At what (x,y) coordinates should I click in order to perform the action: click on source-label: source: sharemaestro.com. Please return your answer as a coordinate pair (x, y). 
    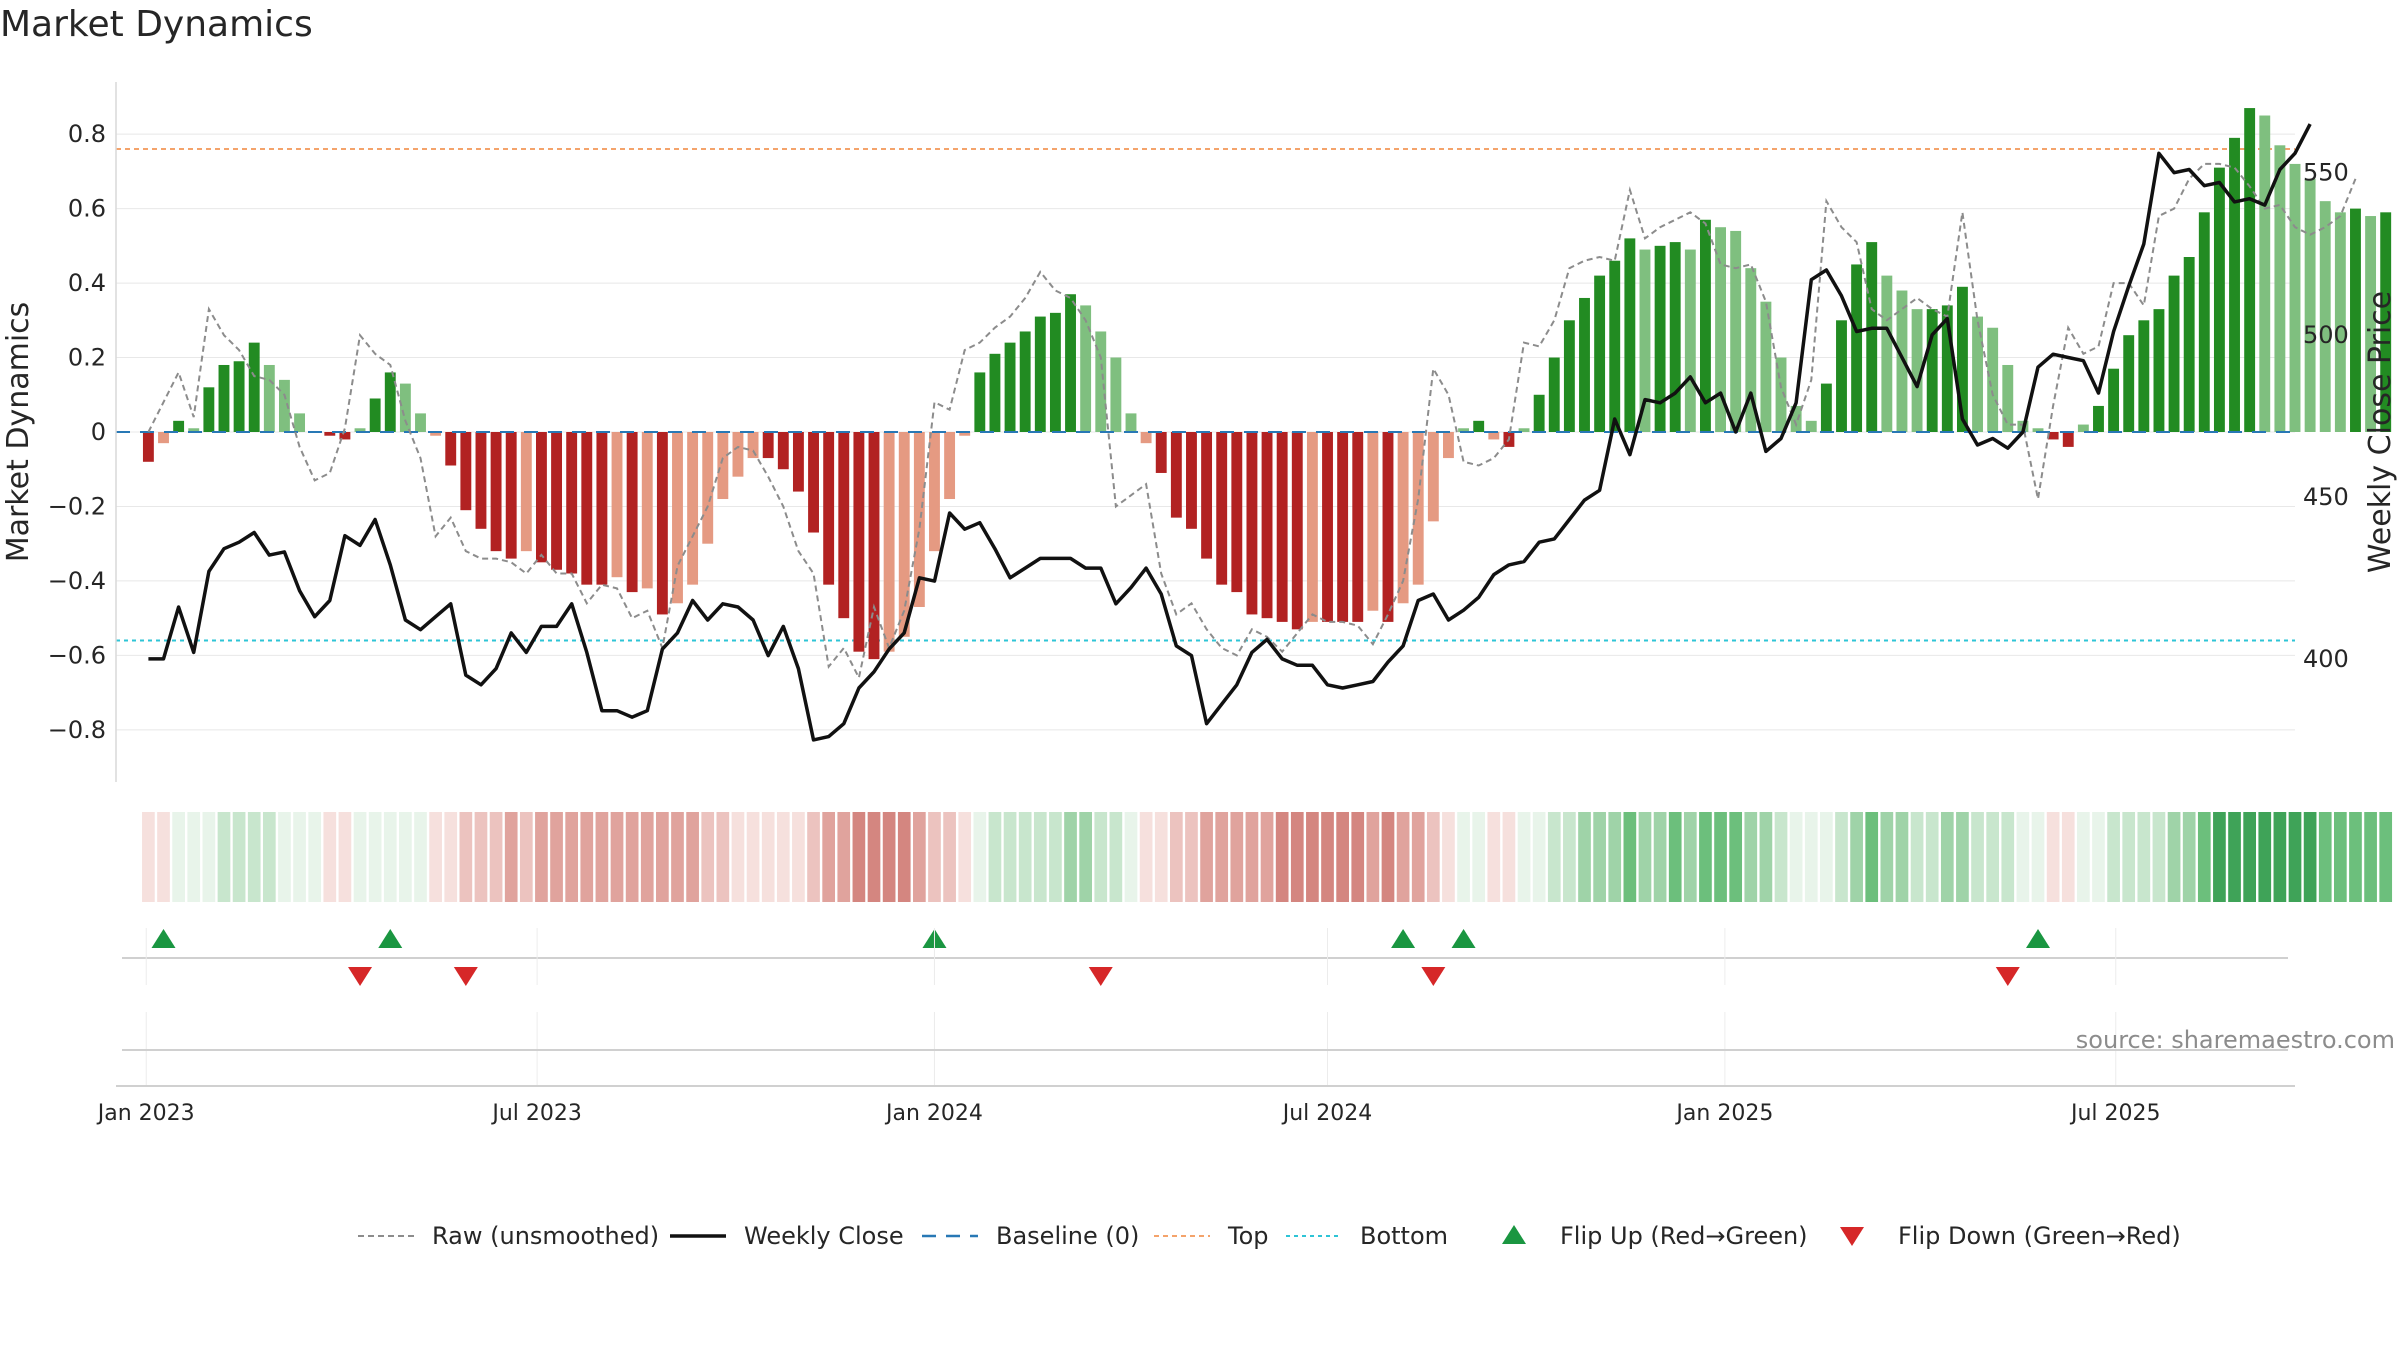
    Looking at the image, I should click on (2235, 1040).